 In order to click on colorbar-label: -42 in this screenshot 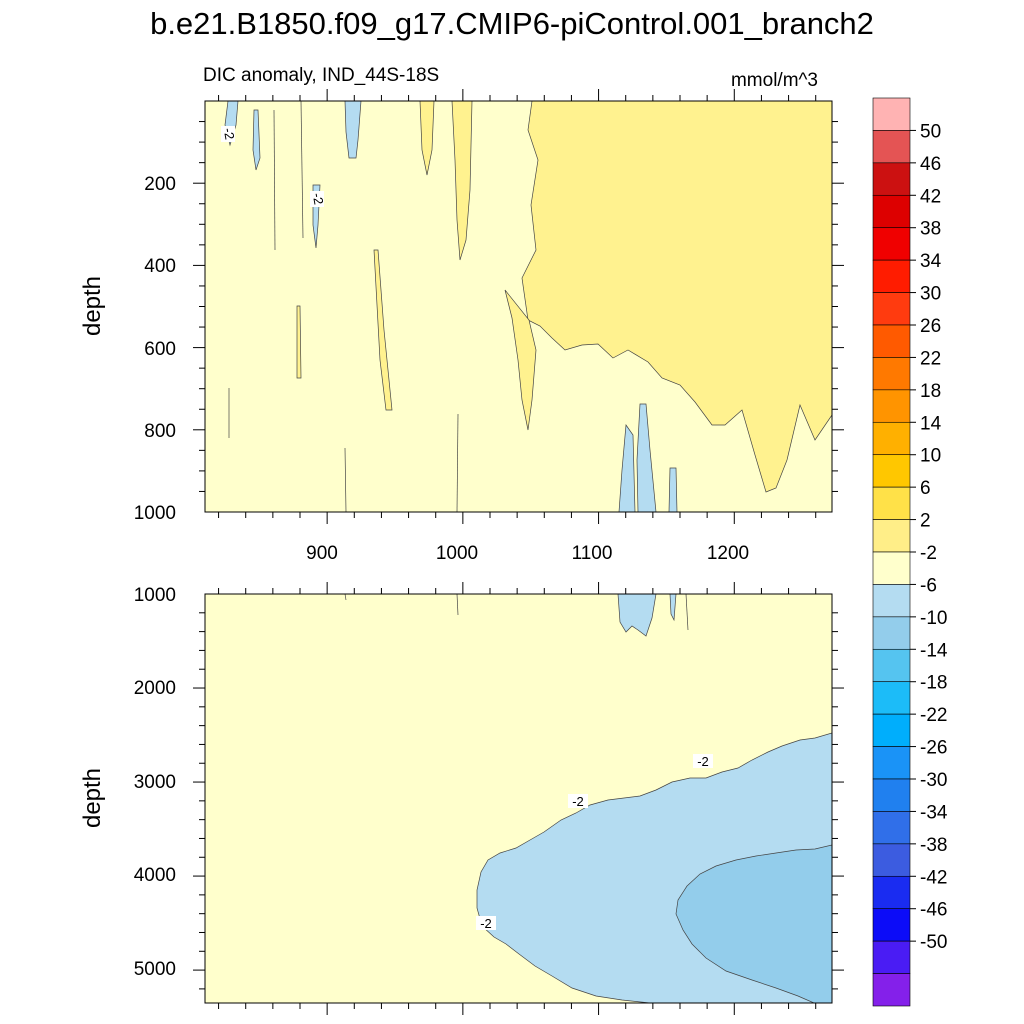, I will do `click(933, 877)`.